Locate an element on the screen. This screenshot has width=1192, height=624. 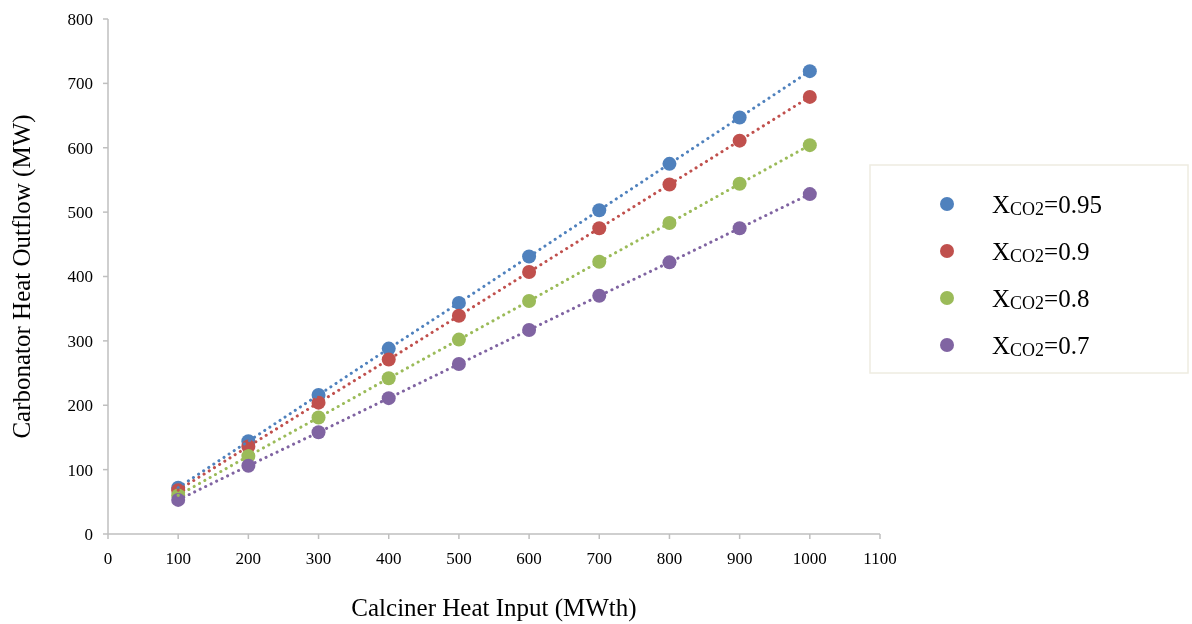
x-tick-label: 500 is located at coordinates (459, 558).